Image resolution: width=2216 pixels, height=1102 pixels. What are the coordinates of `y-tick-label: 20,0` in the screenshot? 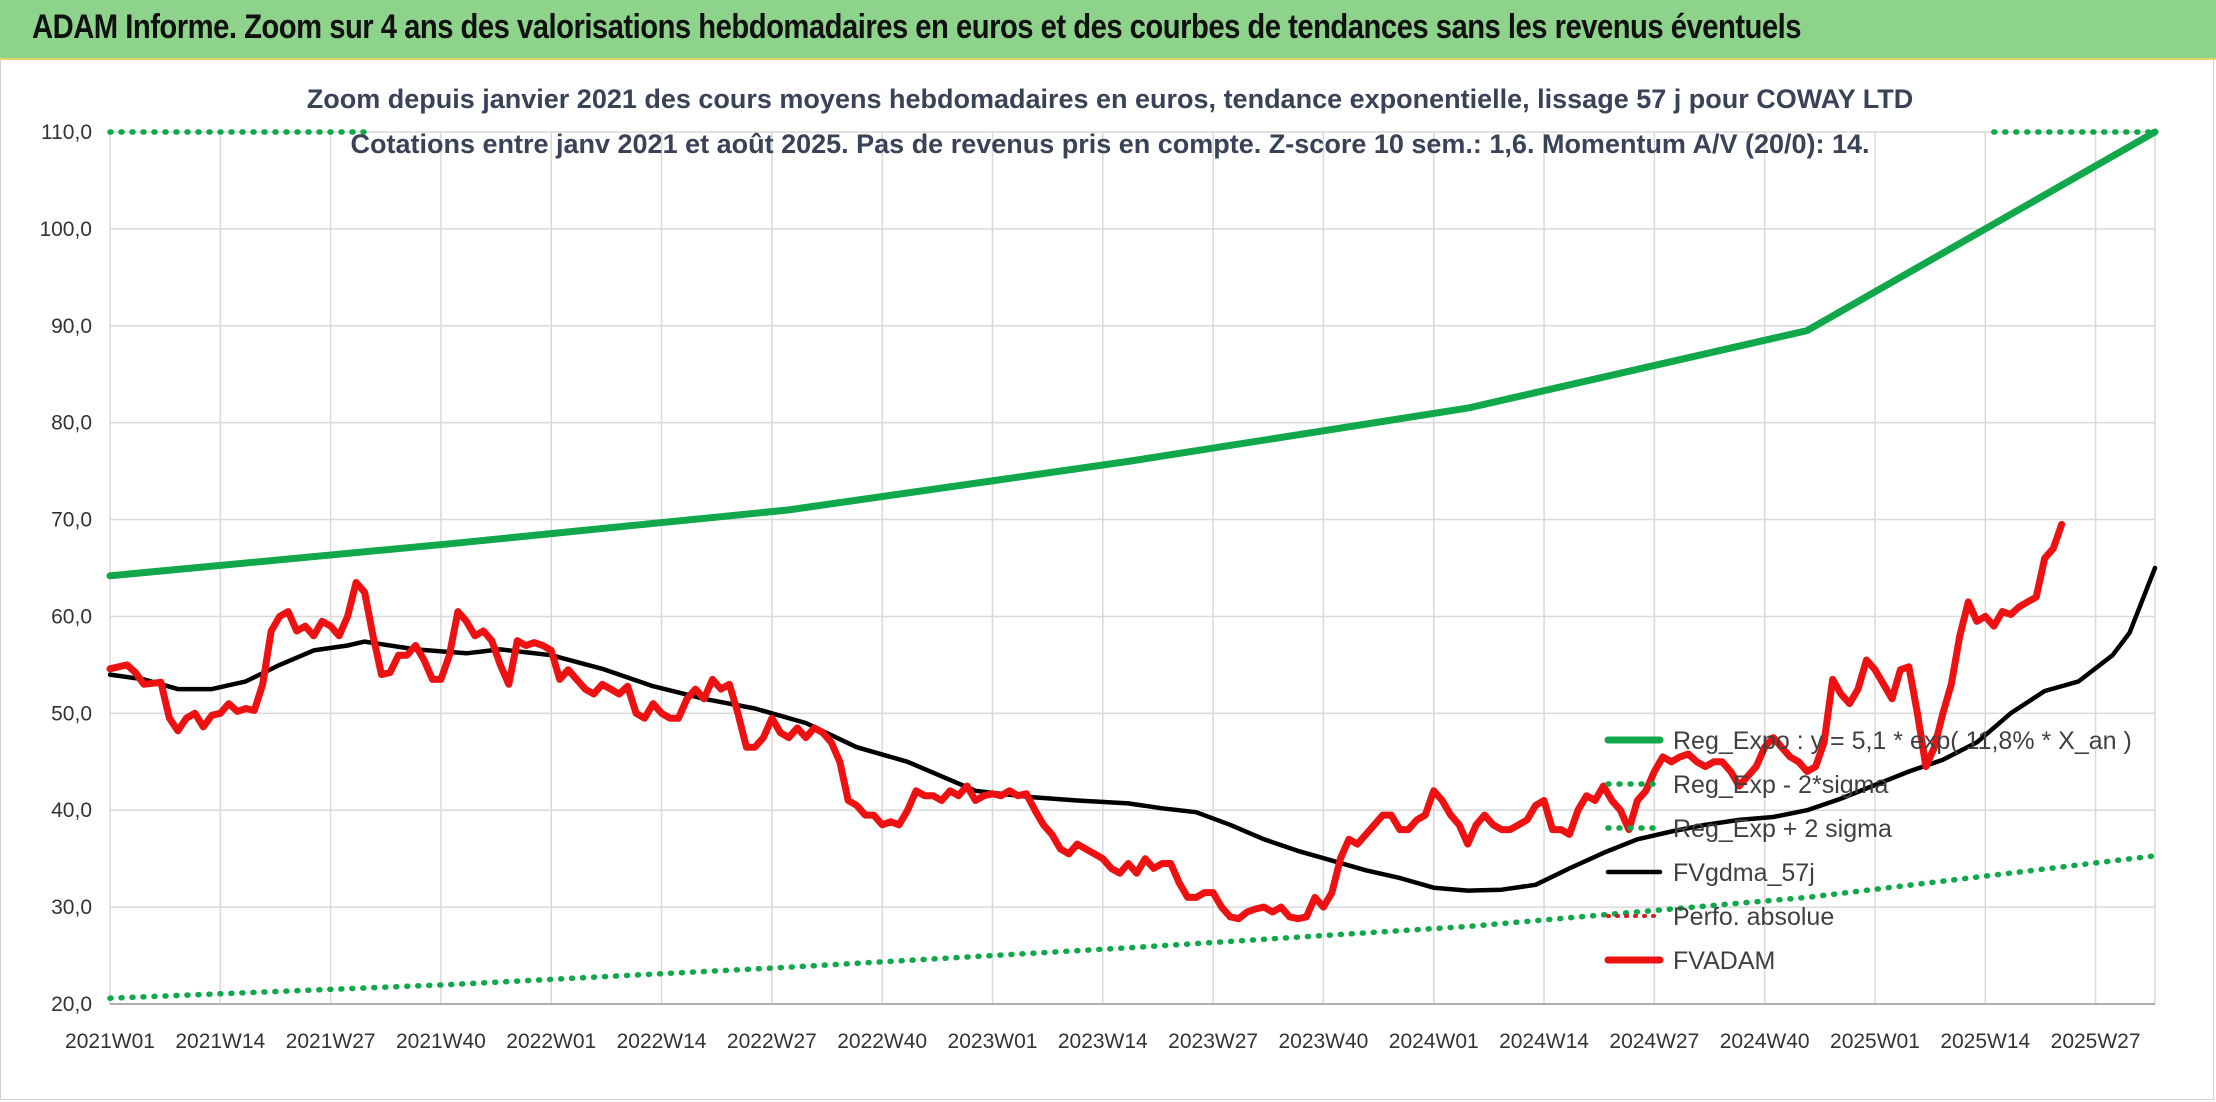 It's located at (71, 1004).